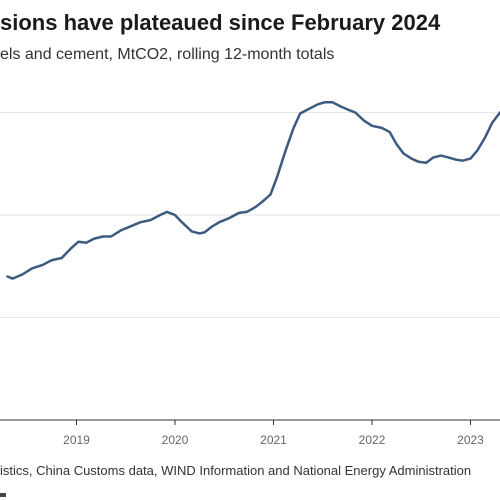  What do you see at coordinates (3, 495) in the screenshot?
I see `logo-mark` at bounding box center [3, 495].